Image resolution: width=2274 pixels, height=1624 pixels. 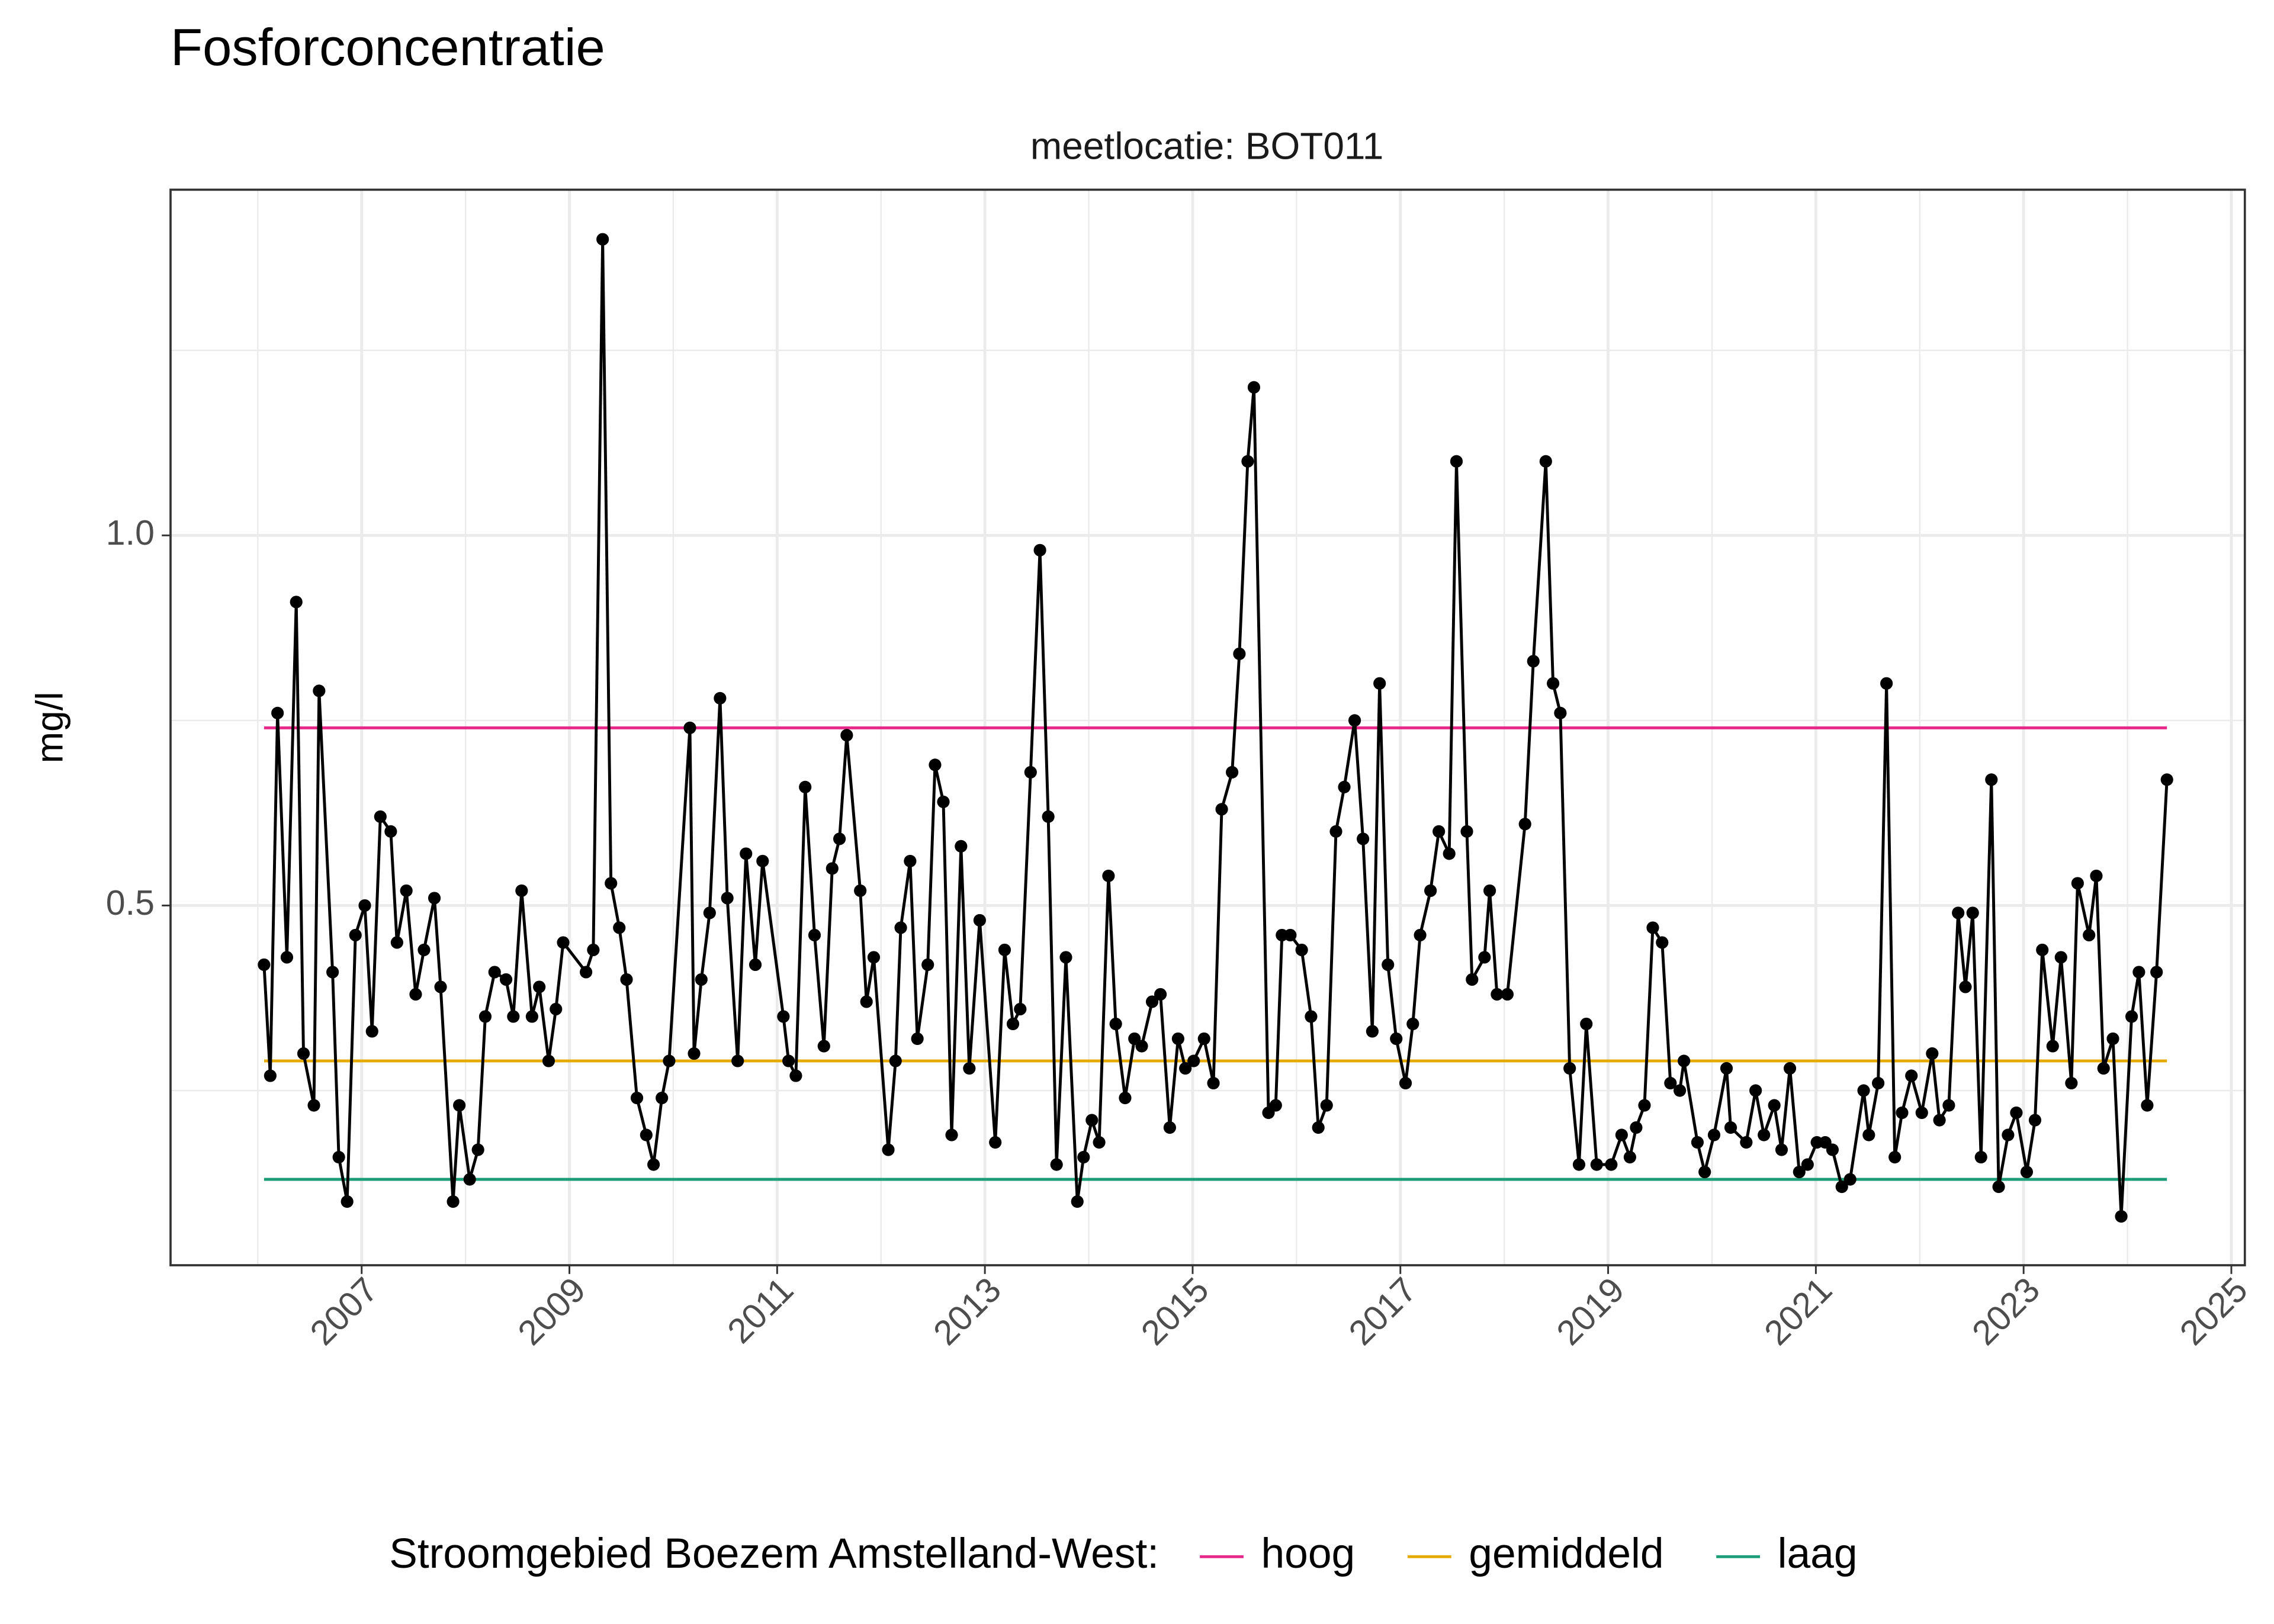 What do you see at coordinates (774, 1553) in the screenshot?
I see `legend-title: Stroomgebied Boezem Amstelland-West:` at bounding box center [774, 1553].